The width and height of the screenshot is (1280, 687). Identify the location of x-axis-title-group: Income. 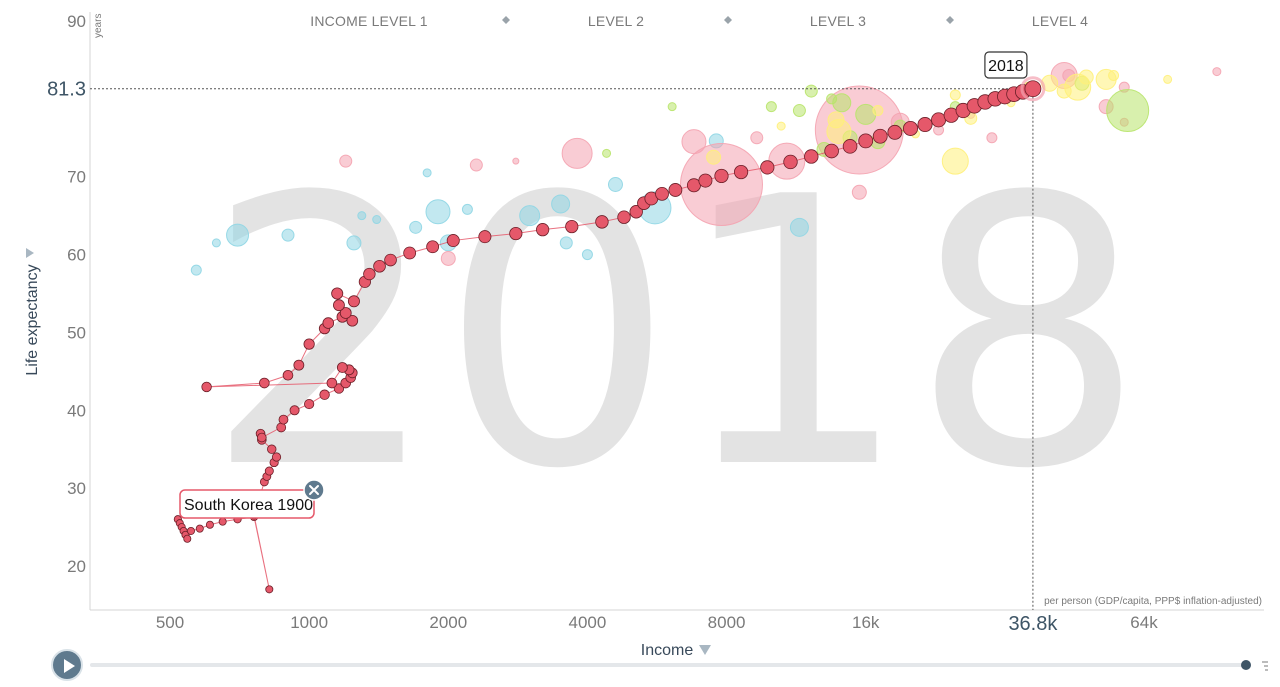
(676, 650).